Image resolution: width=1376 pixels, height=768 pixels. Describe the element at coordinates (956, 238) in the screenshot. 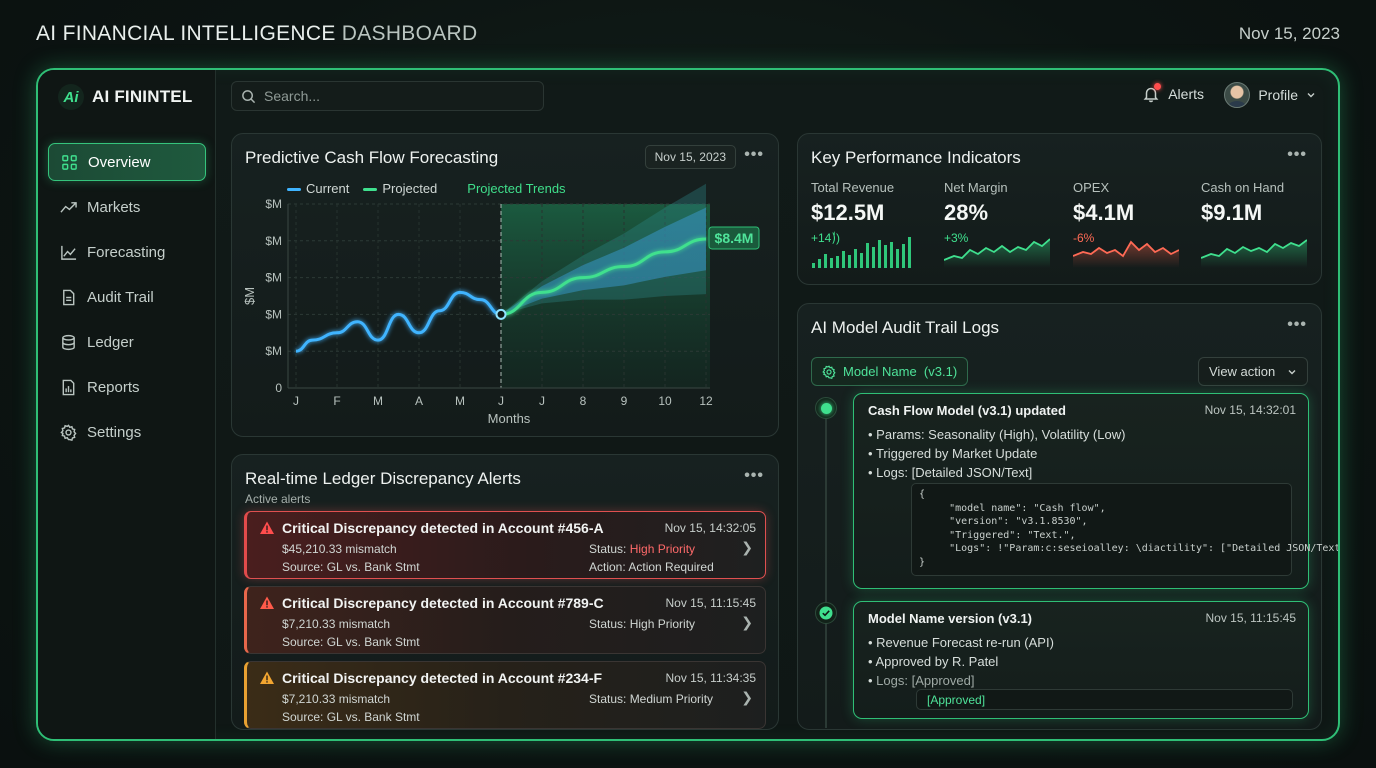

I see `kpi-delta: +3%` at that location.